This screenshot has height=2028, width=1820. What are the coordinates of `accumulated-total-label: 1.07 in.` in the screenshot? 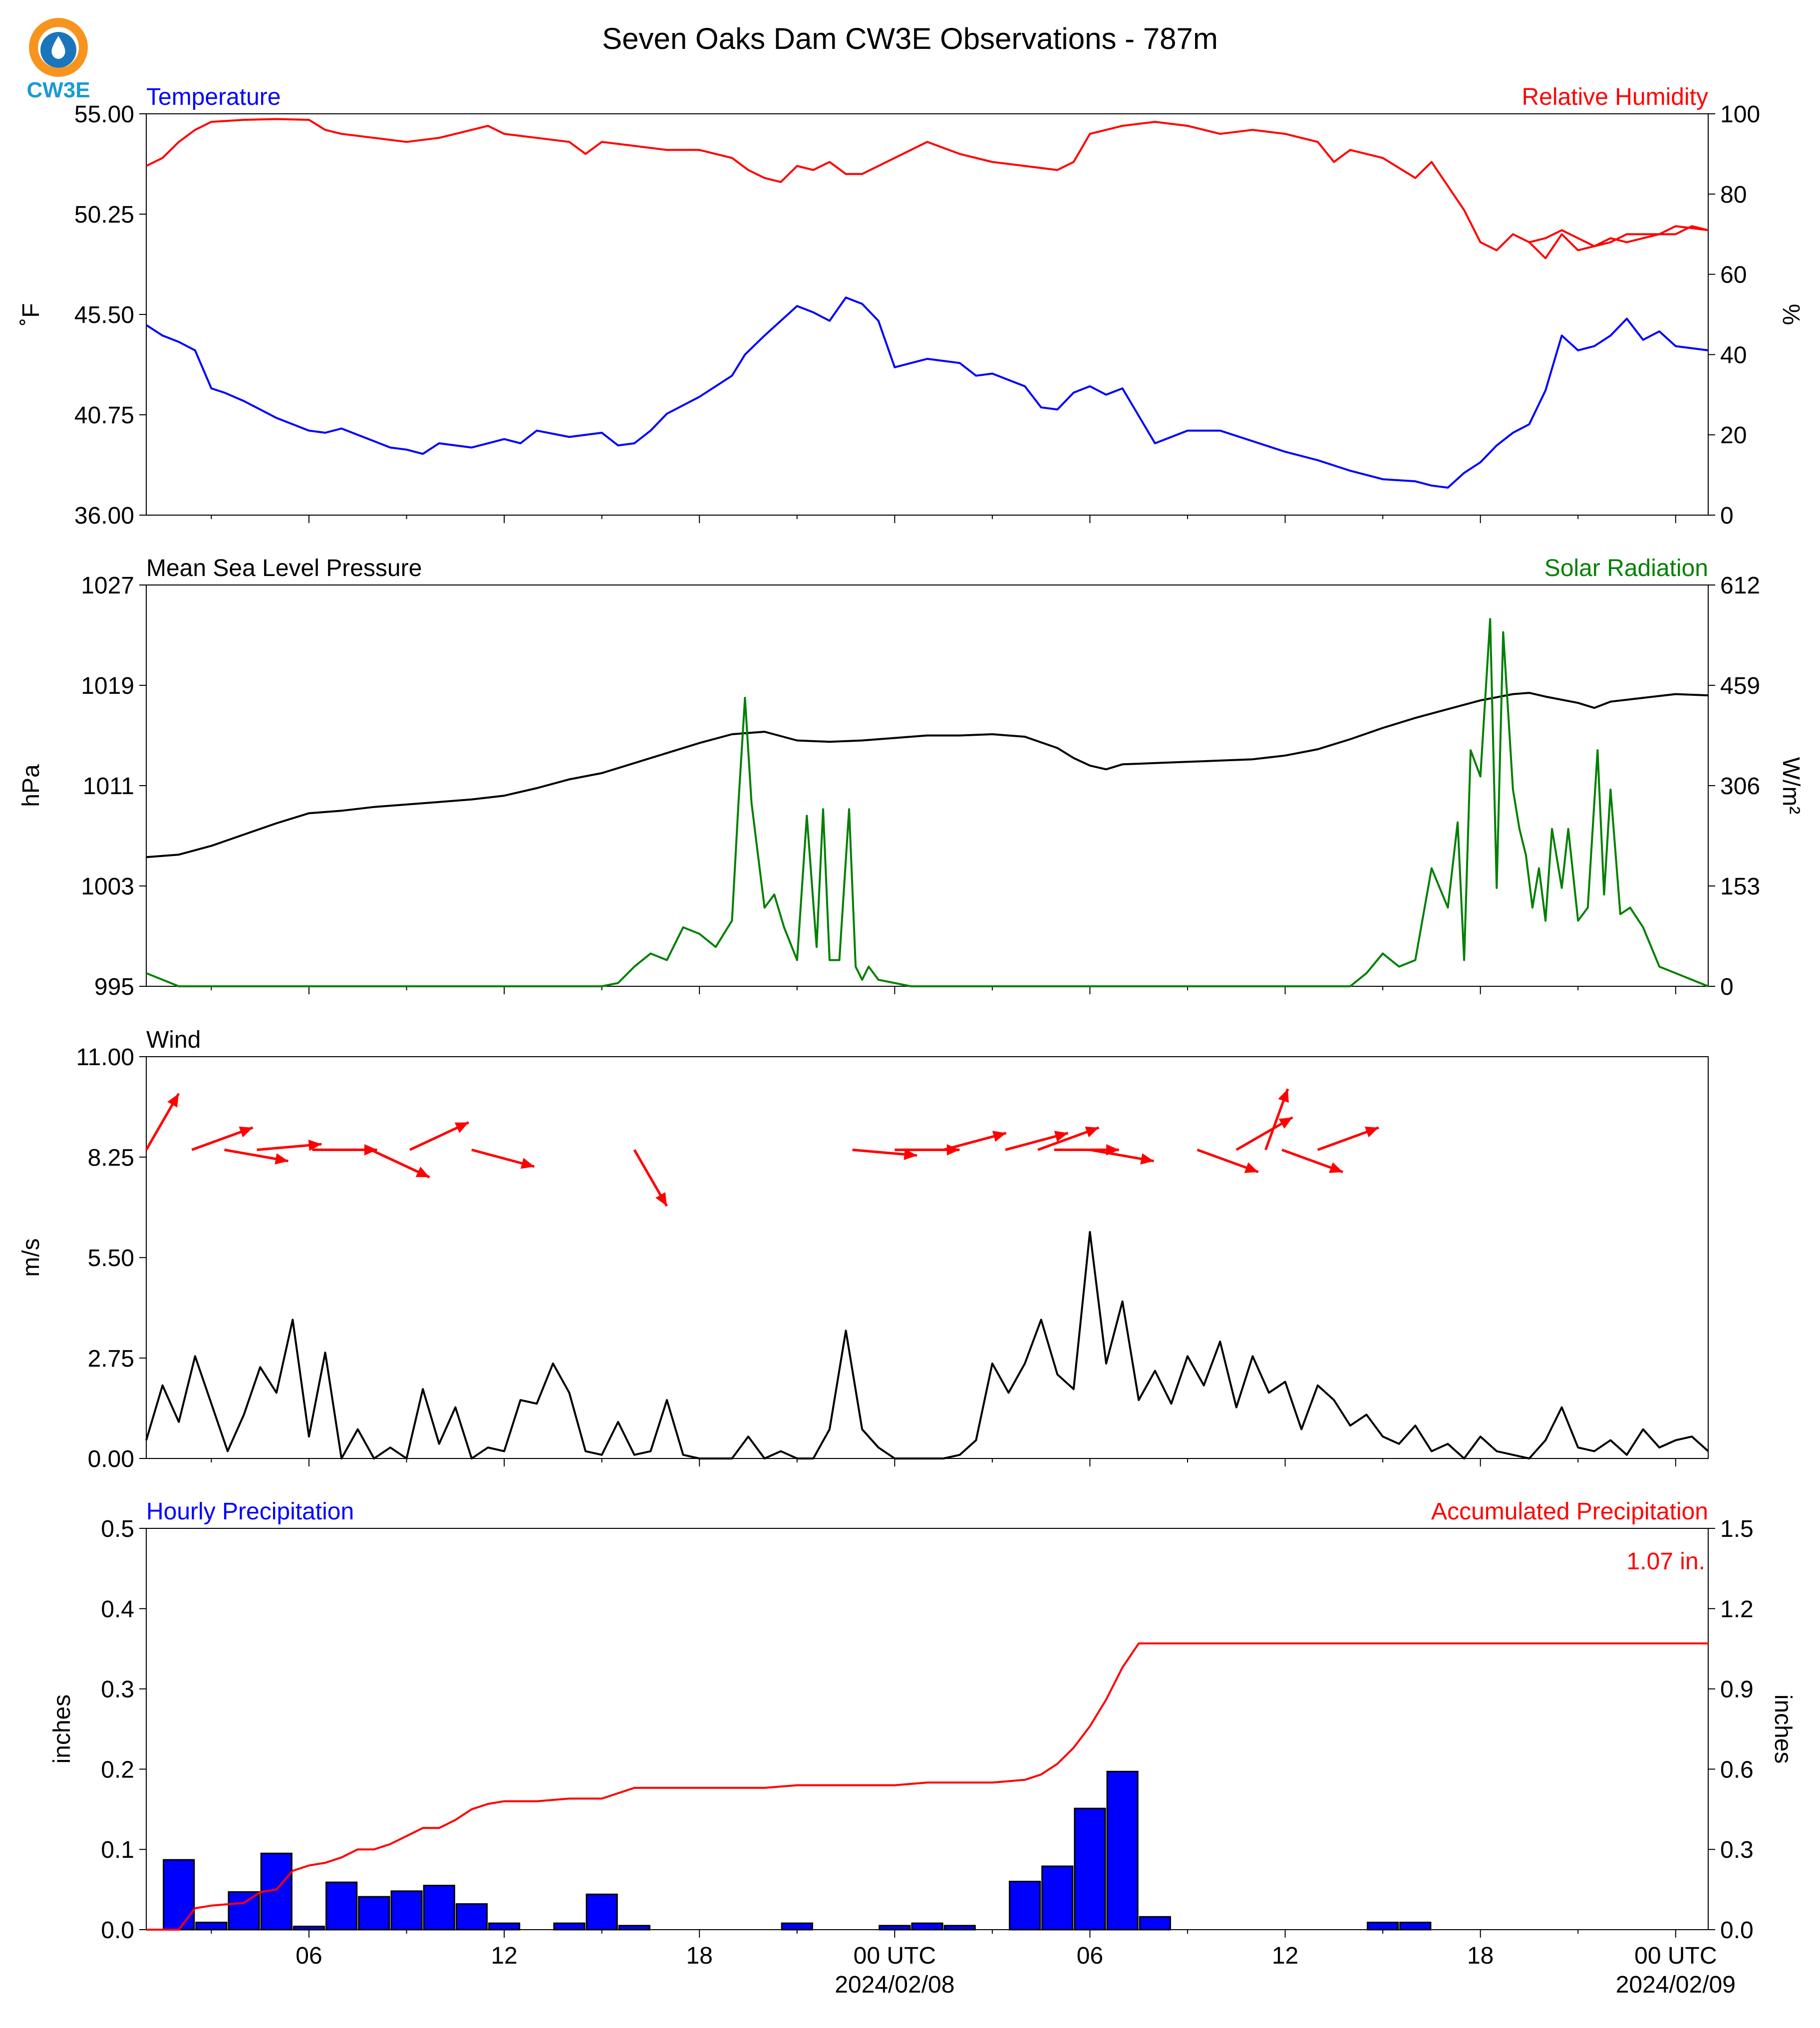 It's located at (1666, 1561).